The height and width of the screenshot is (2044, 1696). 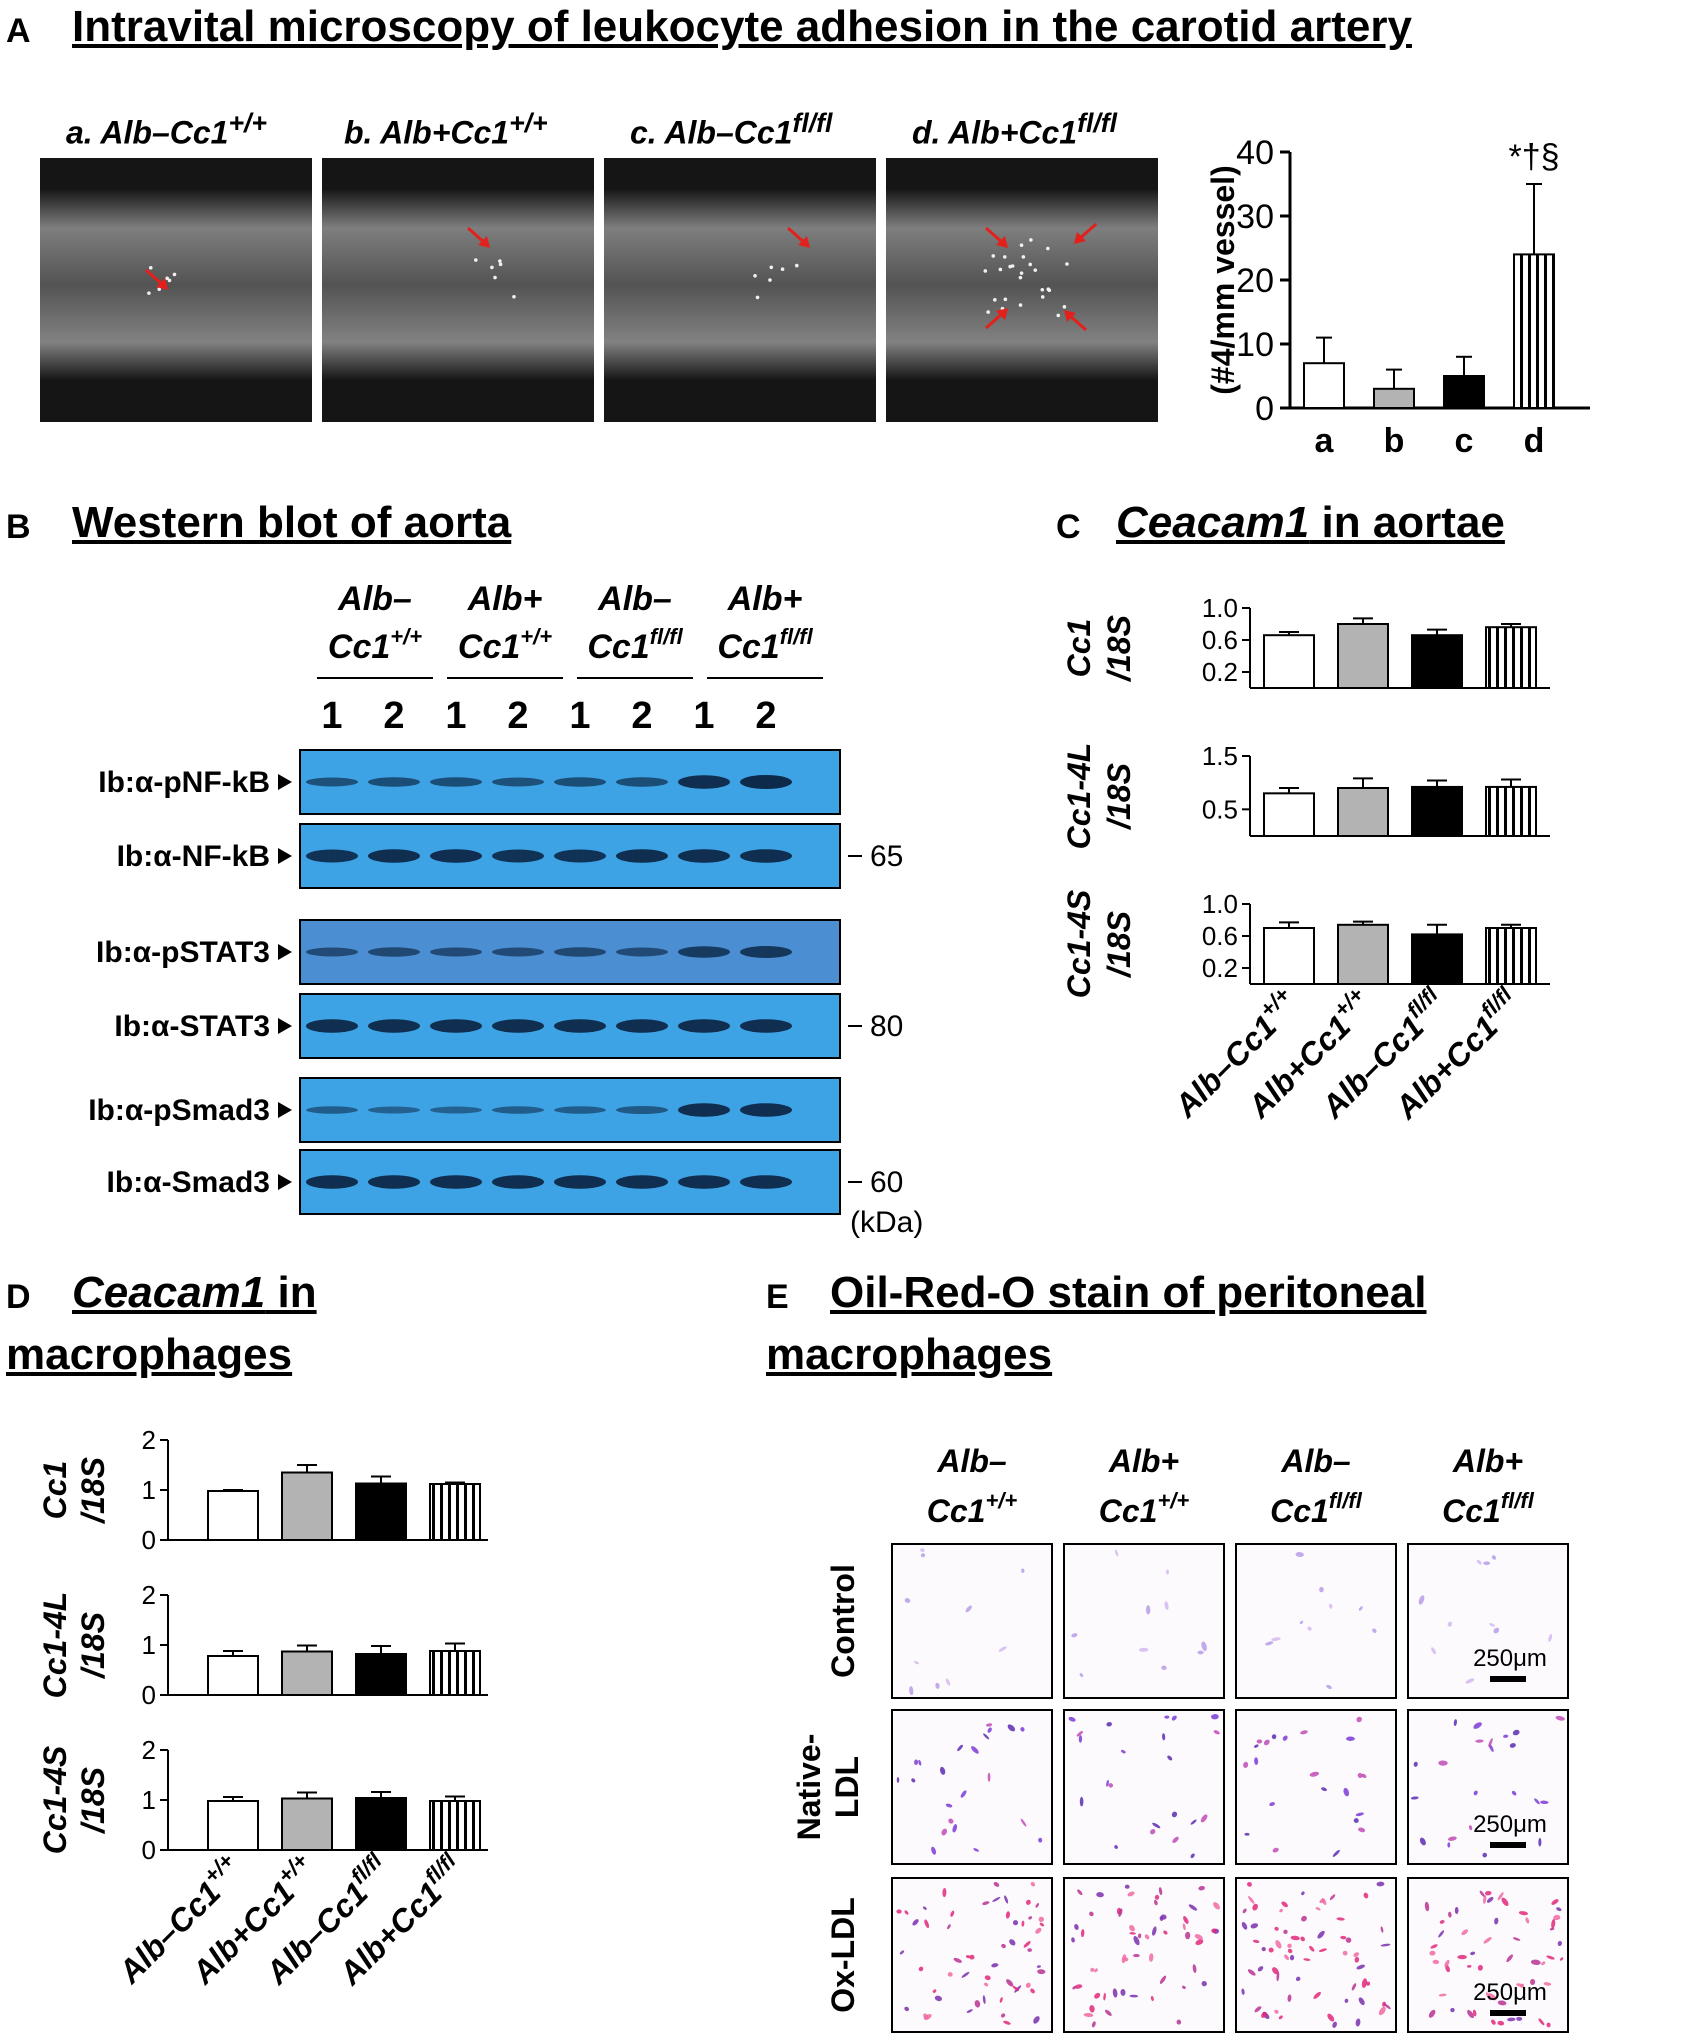 What do you see at coordinates (886, 1182) in the screenshot?
I see `mw-label: 60` at bounding box center [886, 1182].